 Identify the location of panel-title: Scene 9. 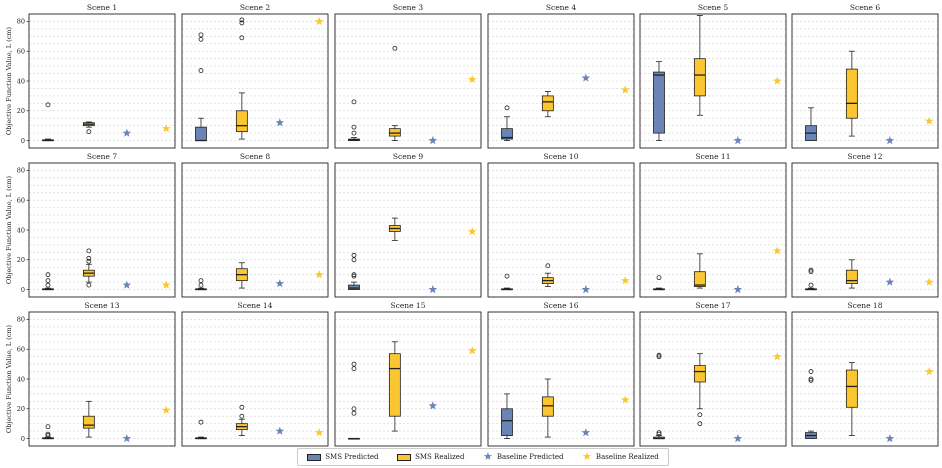
(408, 156).